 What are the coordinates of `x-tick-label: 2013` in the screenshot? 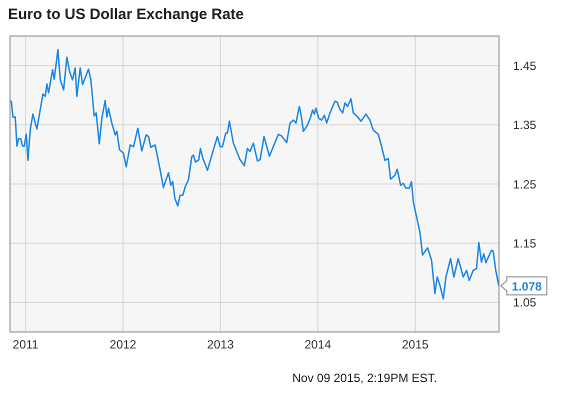 It's located at (220, 345).